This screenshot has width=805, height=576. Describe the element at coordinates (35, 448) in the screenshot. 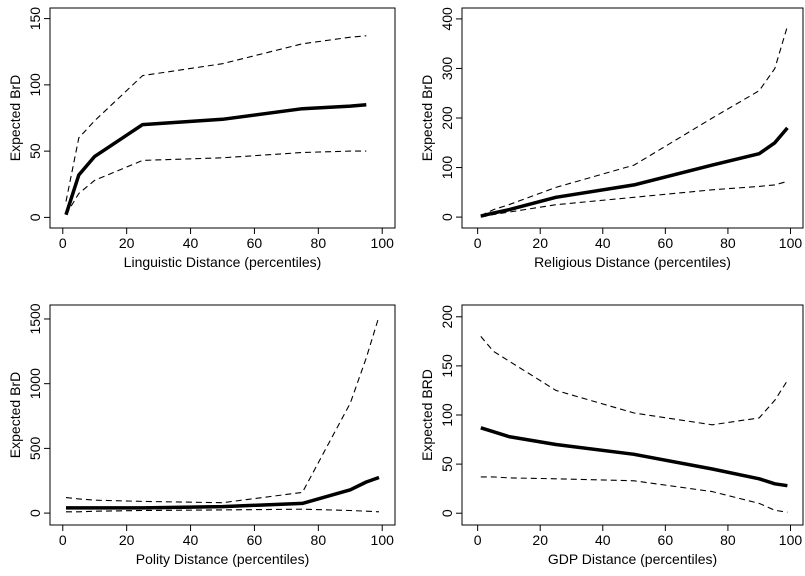

I see `y-tick-label: 500` at that location.